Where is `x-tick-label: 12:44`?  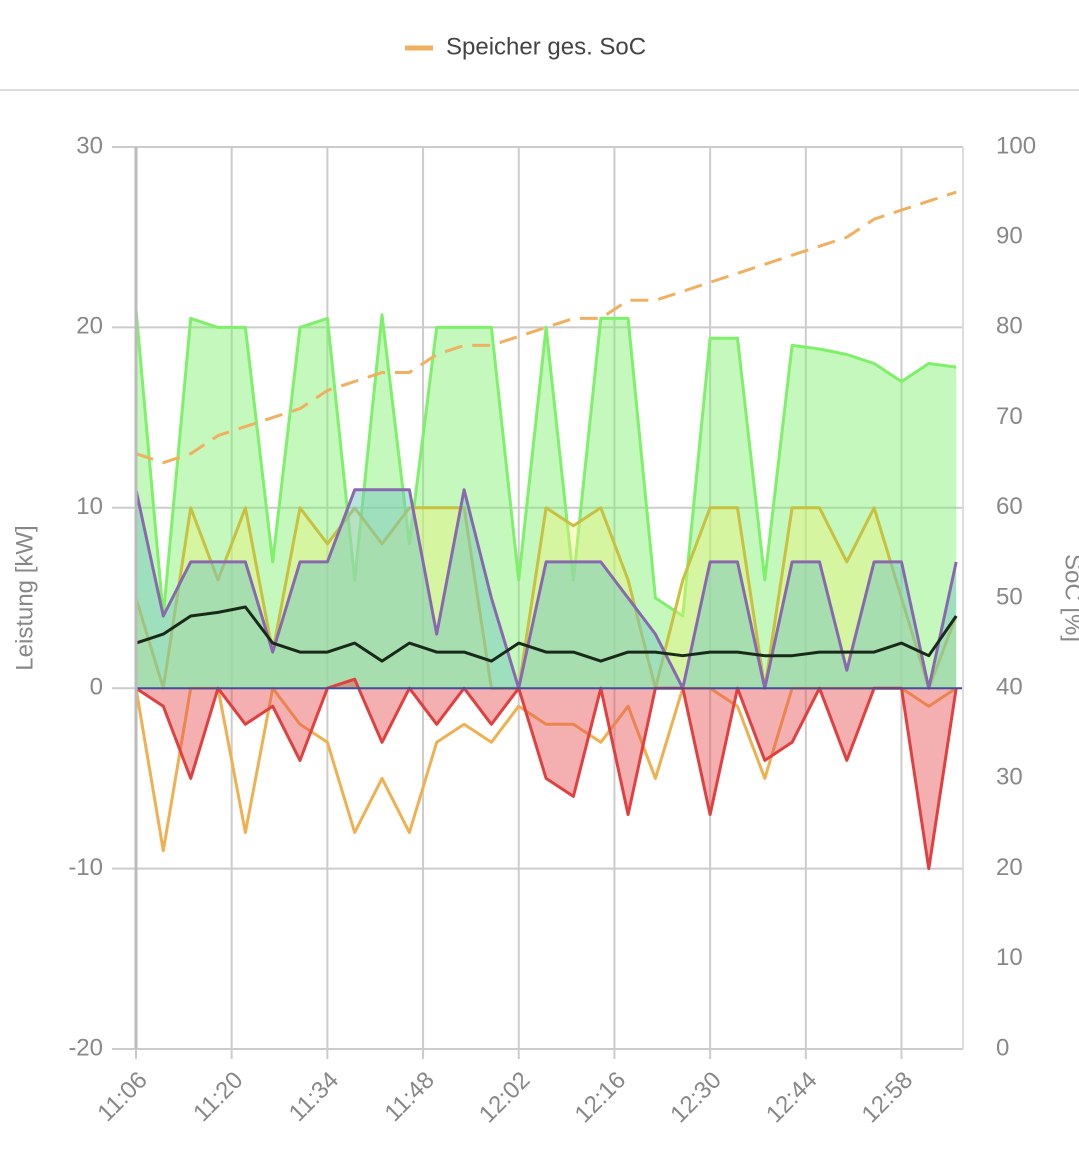 x-tick-label: 12:44 is located at coordinates (792, 1098).